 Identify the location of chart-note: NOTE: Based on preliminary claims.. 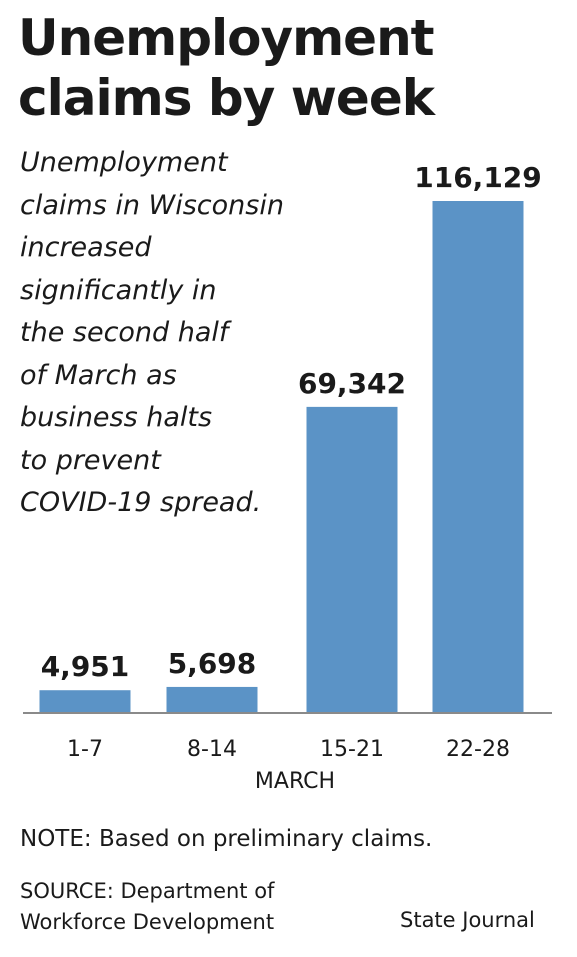
(226, 839).